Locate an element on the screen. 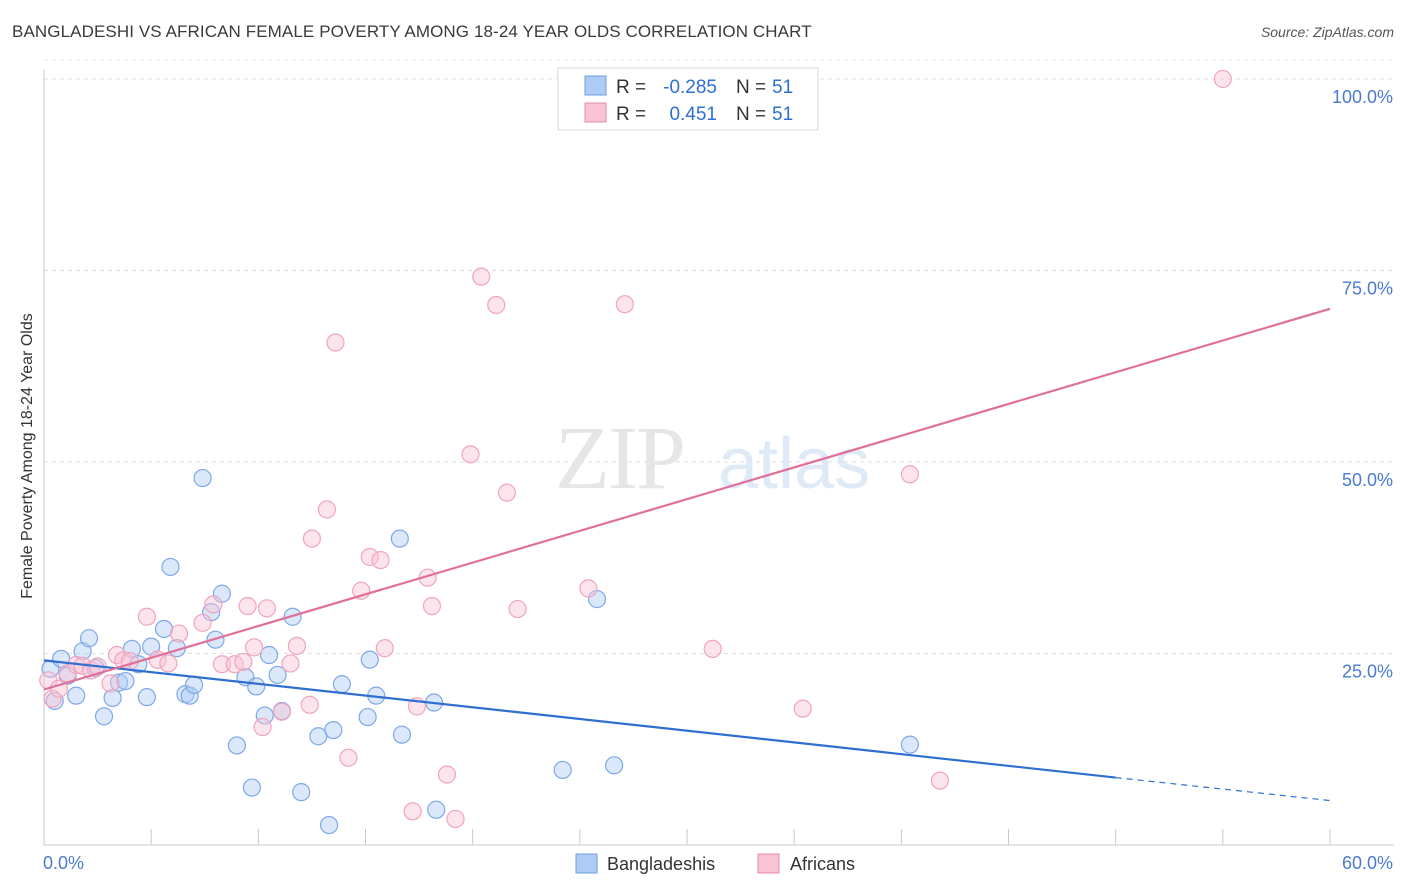  y-tick-label-25: 25.0% is located at coordinates (1367, 672).